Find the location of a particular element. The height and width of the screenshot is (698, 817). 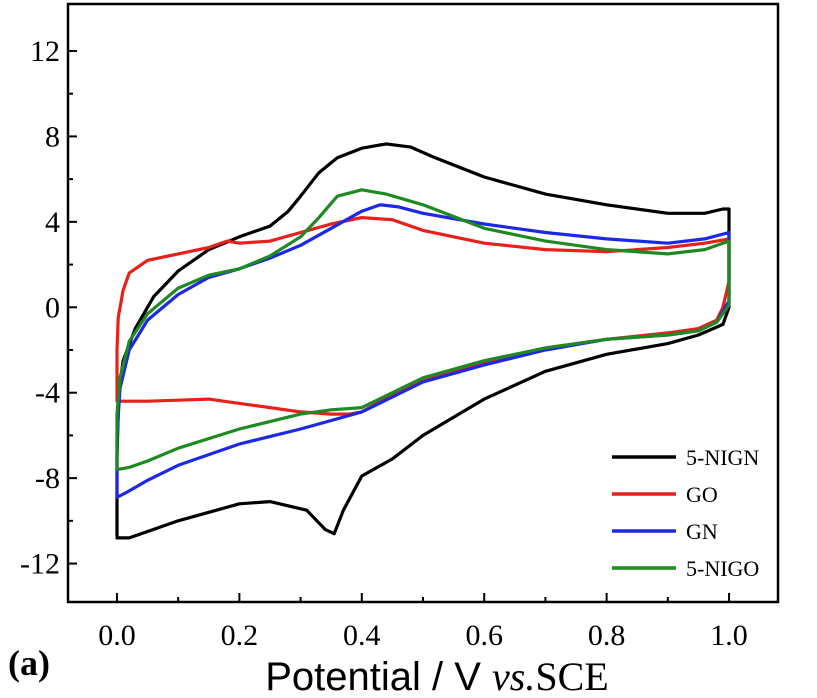

legend-item: 5-NIGO is located at coordinates (685, 568).